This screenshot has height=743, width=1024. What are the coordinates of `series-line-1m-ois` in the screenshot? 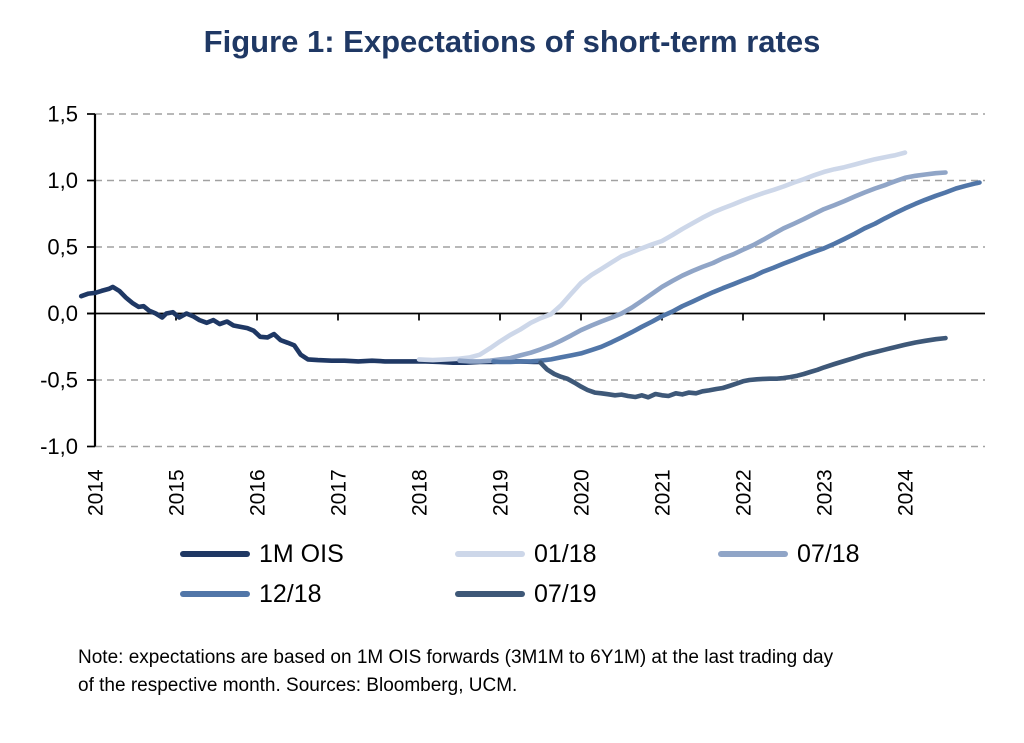 It's located at (310, 324).